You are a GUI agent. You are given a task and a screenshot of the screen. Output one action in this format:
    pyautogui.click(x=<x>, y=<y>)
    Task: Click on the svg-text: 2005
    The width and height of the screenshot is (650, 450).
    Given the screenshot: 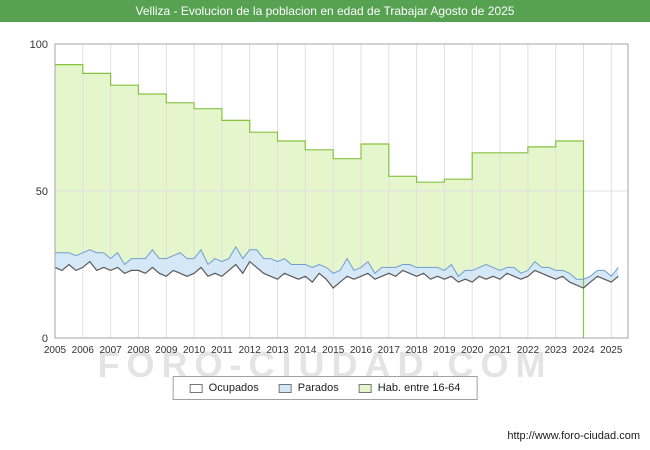 What is the action you would take?
    pyautogui.click(x=55, y=350)
    